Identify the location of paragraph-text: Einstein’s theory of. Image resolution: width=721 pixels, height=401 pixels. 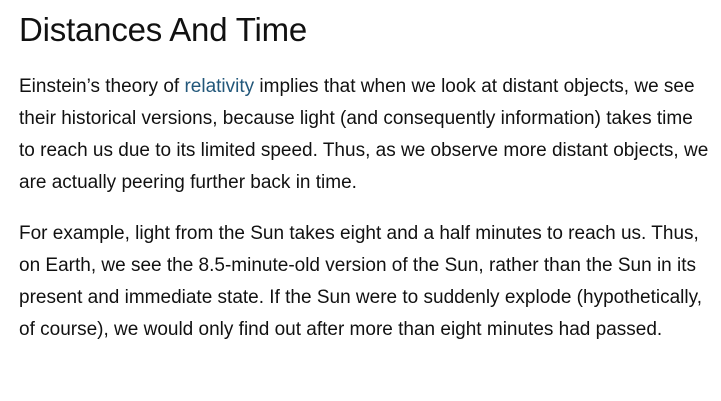
(102, 86).